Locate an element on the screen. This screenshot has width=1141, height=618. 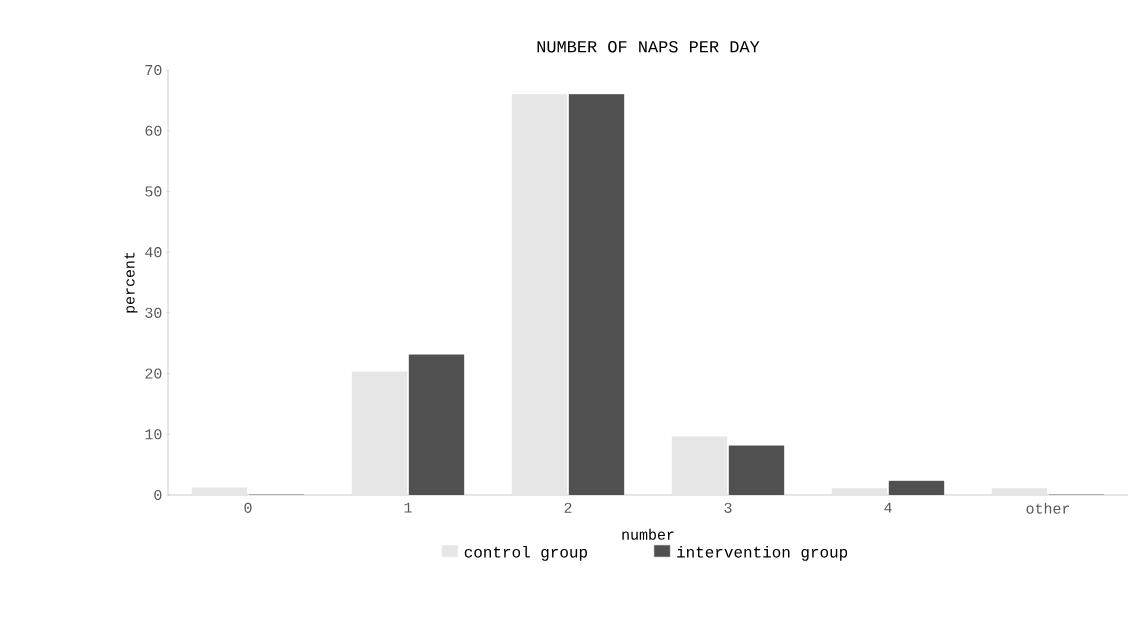
y-tick-label: 10 is located at coordinates (153, 434).